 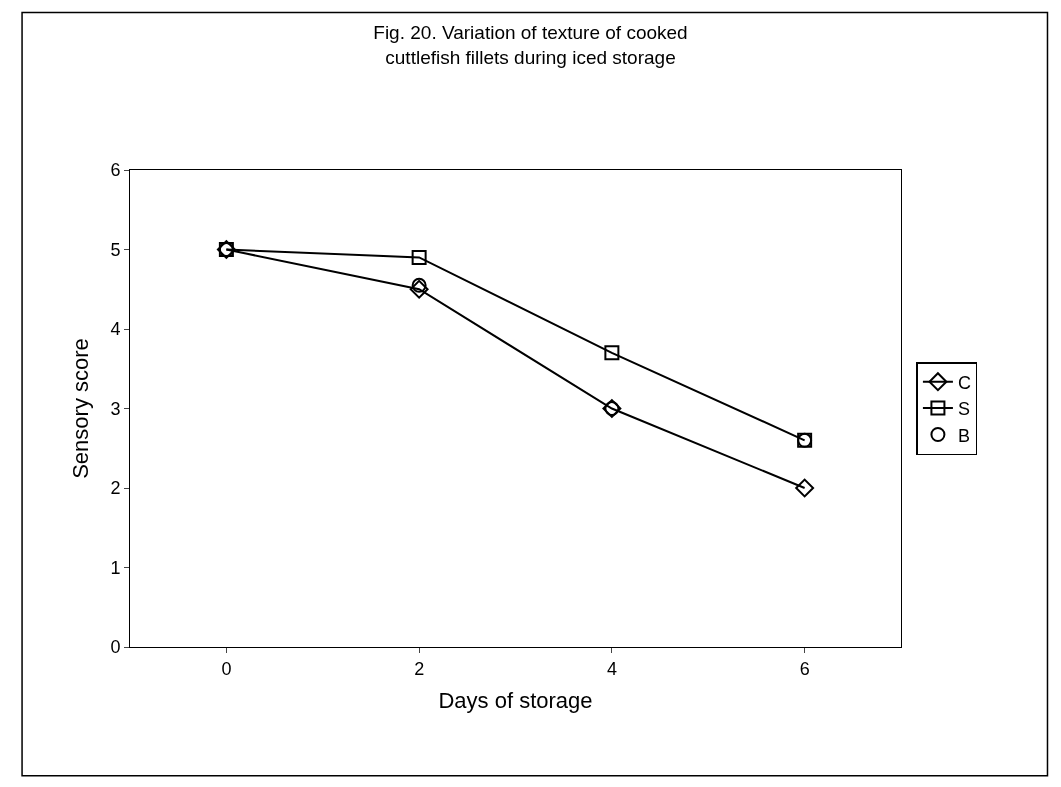 What do you see at coordinates (115, 488) in the screenshot?
I see `y-tick-label: 2` at bounding box center [115, 488].